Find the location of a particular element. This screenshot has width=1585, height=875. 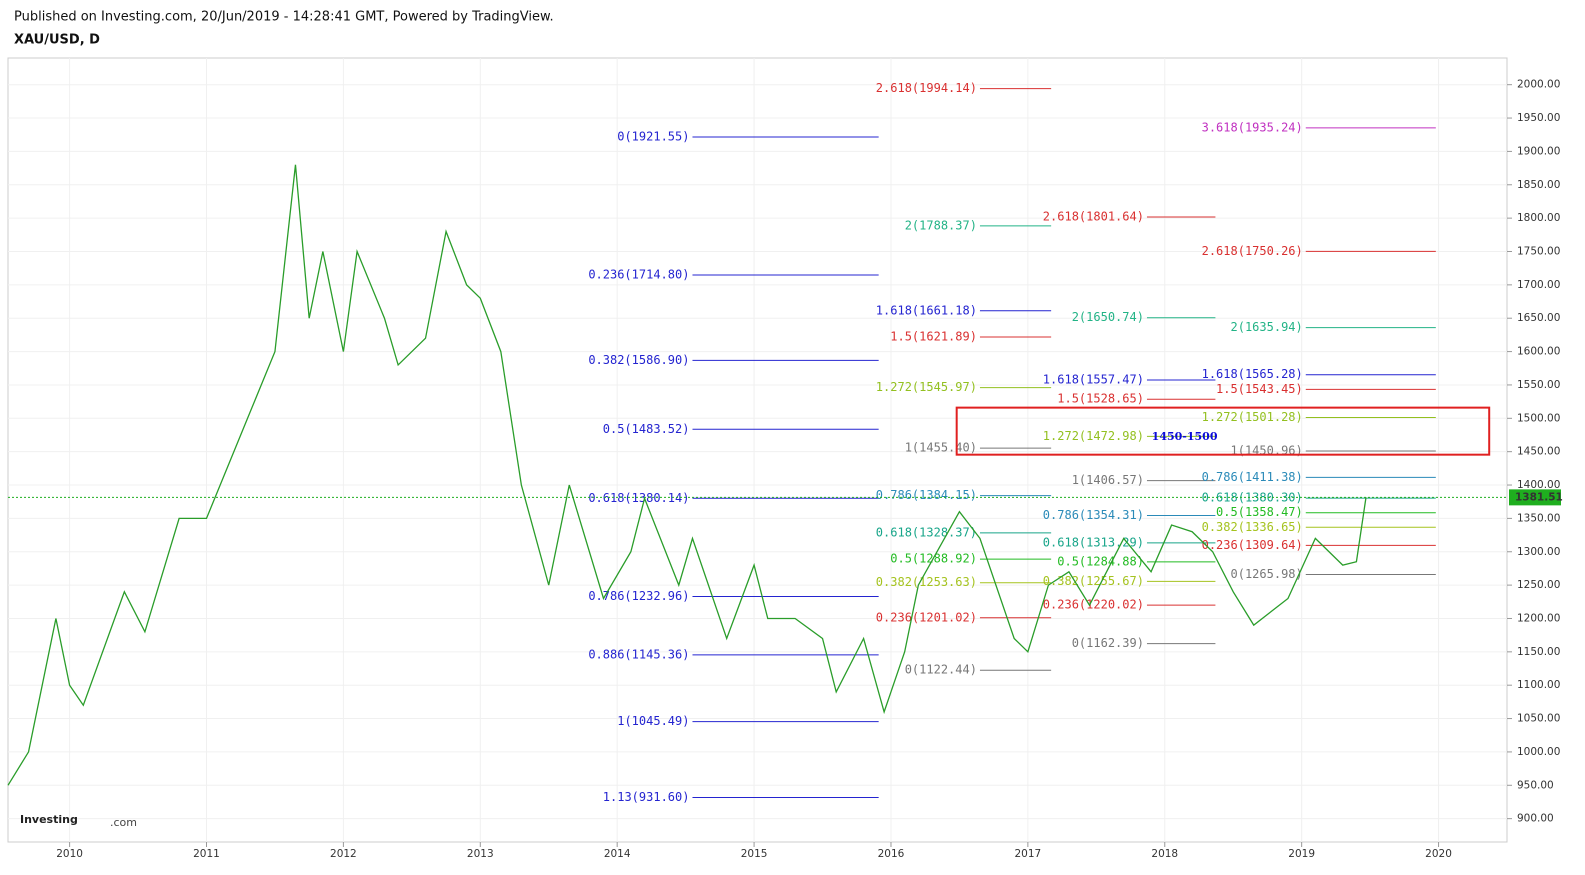

fib-label: 0.236(1309.64) is located at coordinates (1252, 545).